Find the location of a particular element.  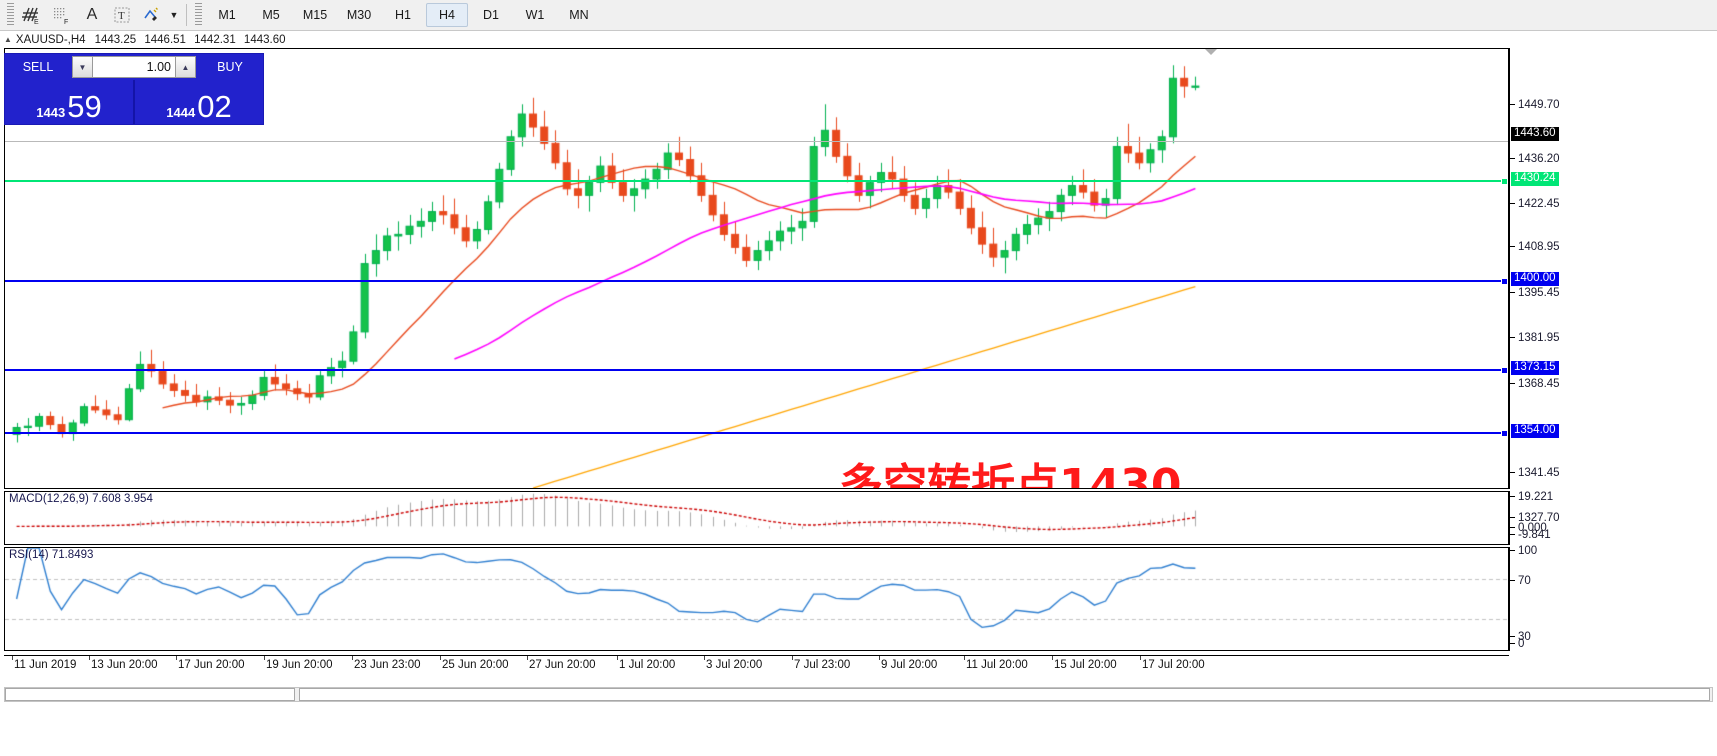

symbol-name: XAUUSD-,H4 is located at coordinates (50, 39).